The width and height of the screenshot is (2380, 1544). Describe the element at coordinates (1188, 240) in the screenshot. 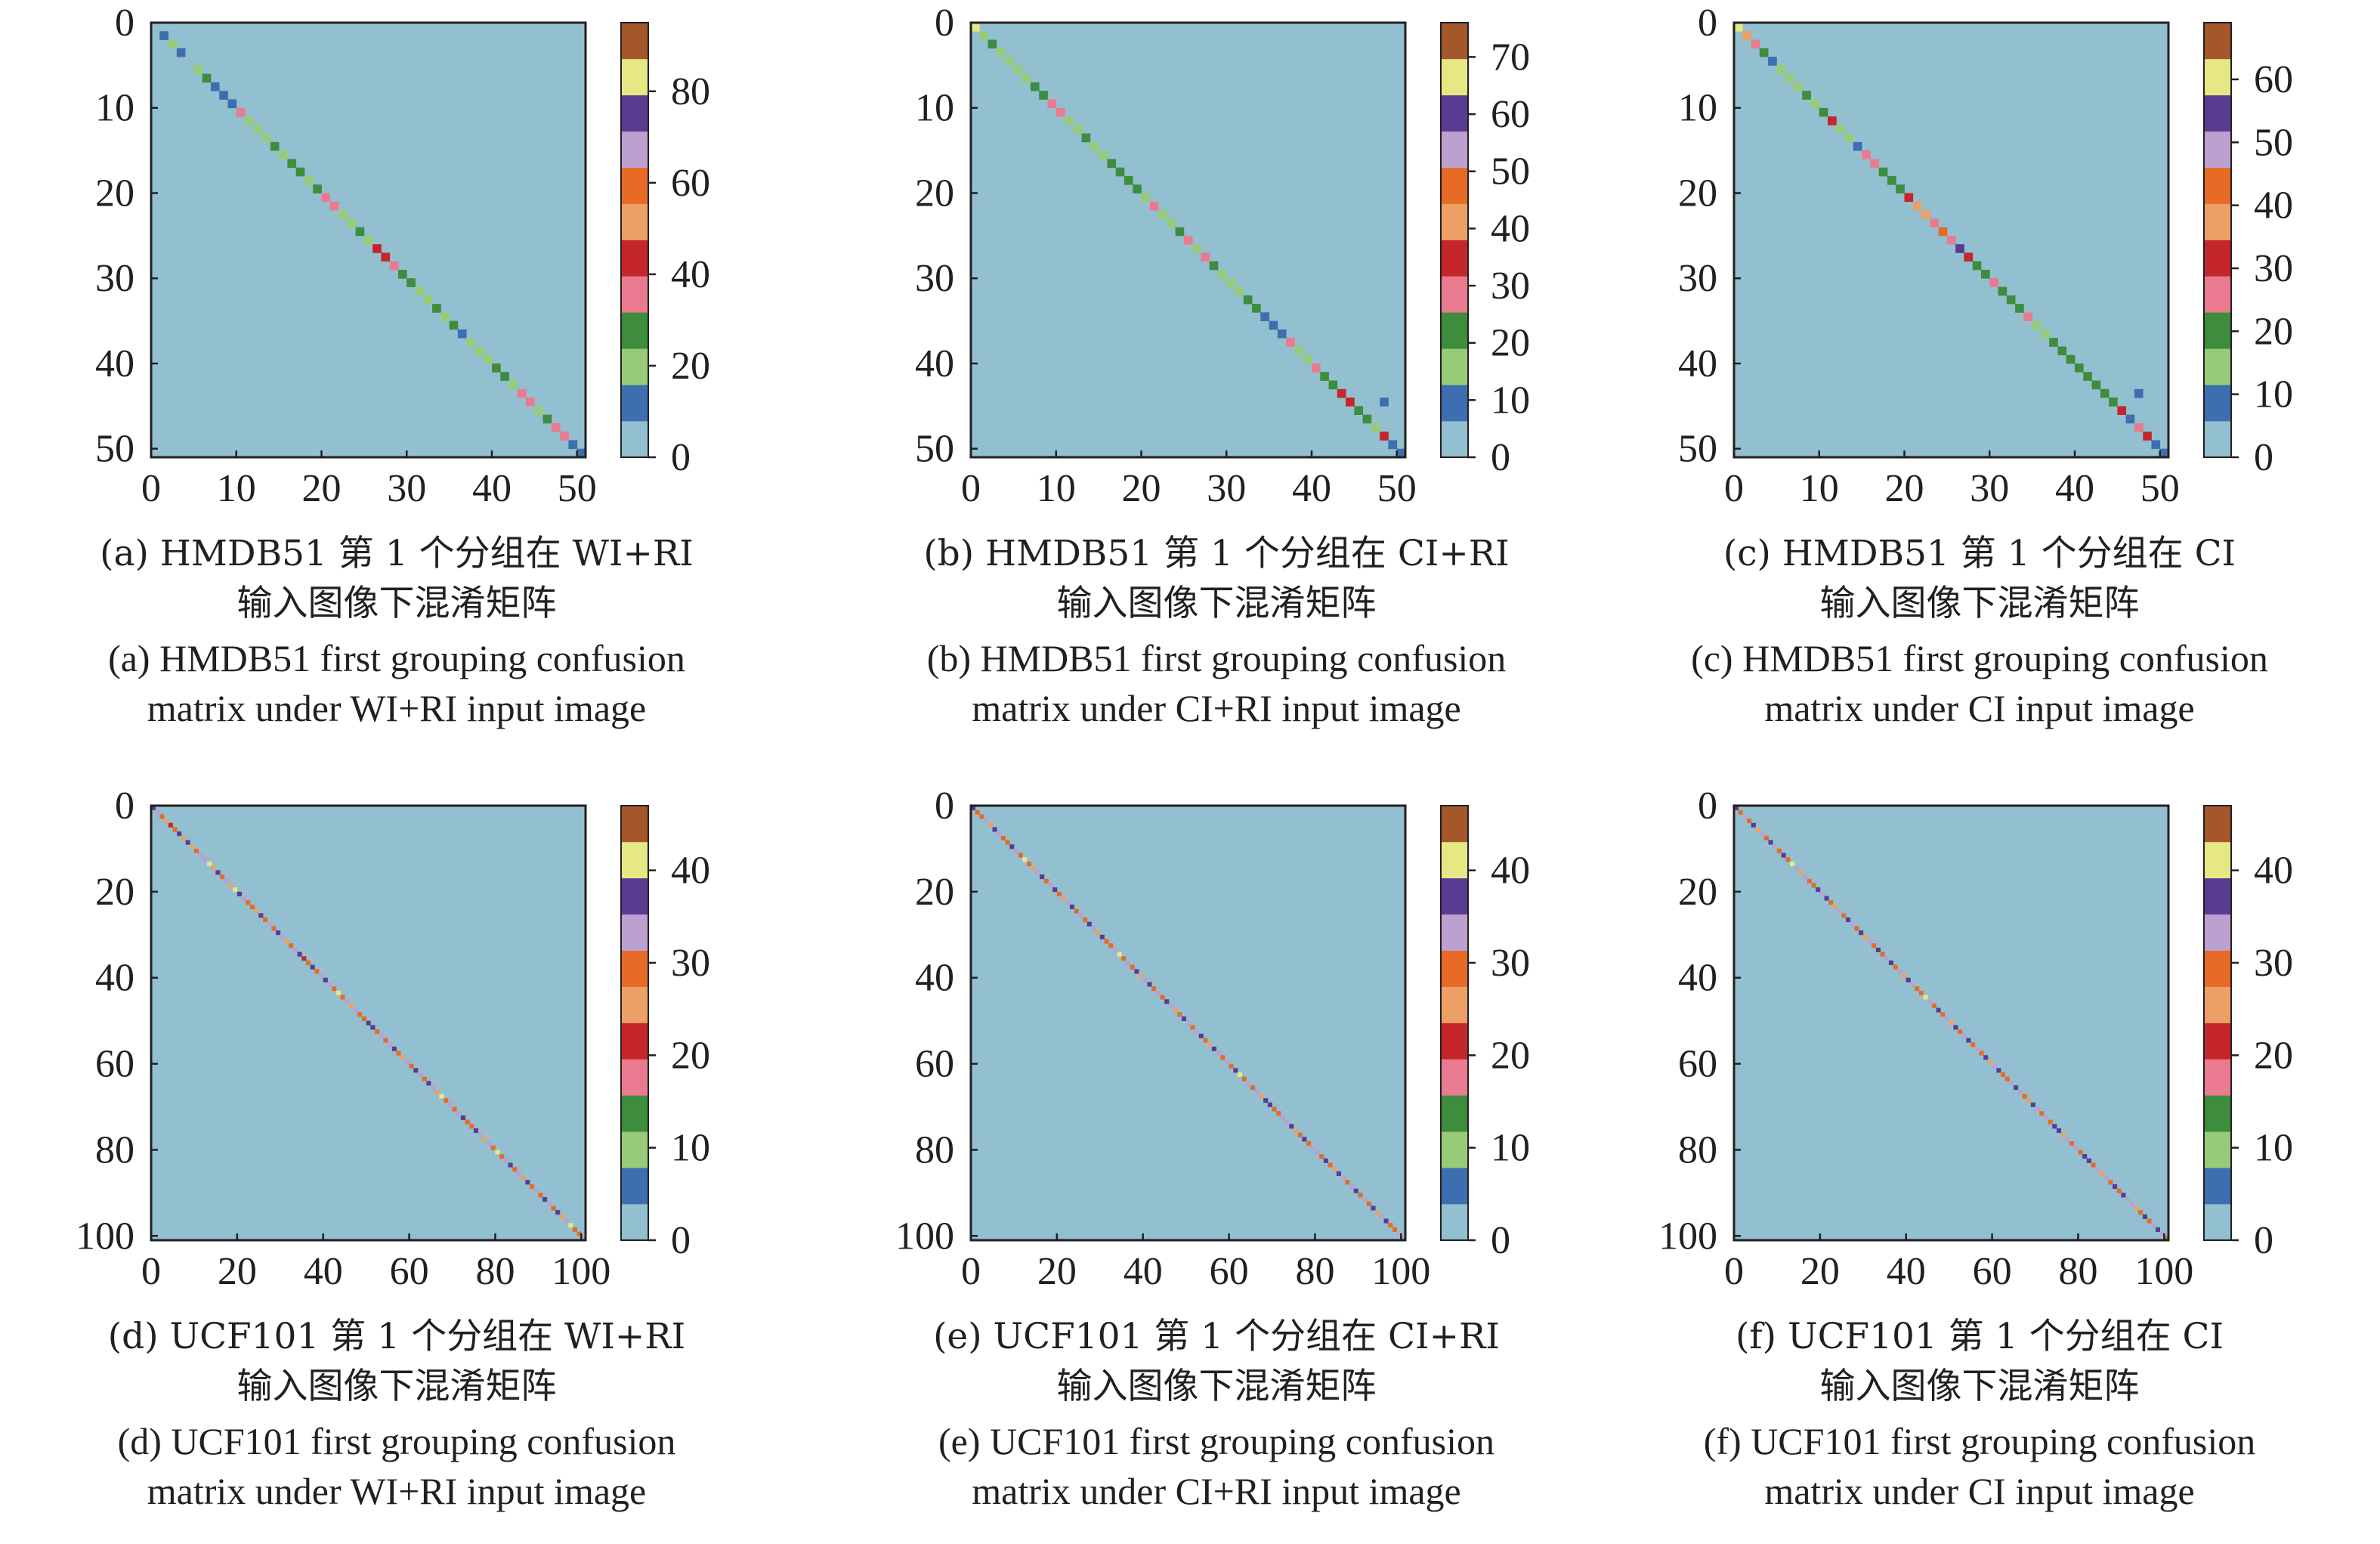

I see `plot-frame` at that location.